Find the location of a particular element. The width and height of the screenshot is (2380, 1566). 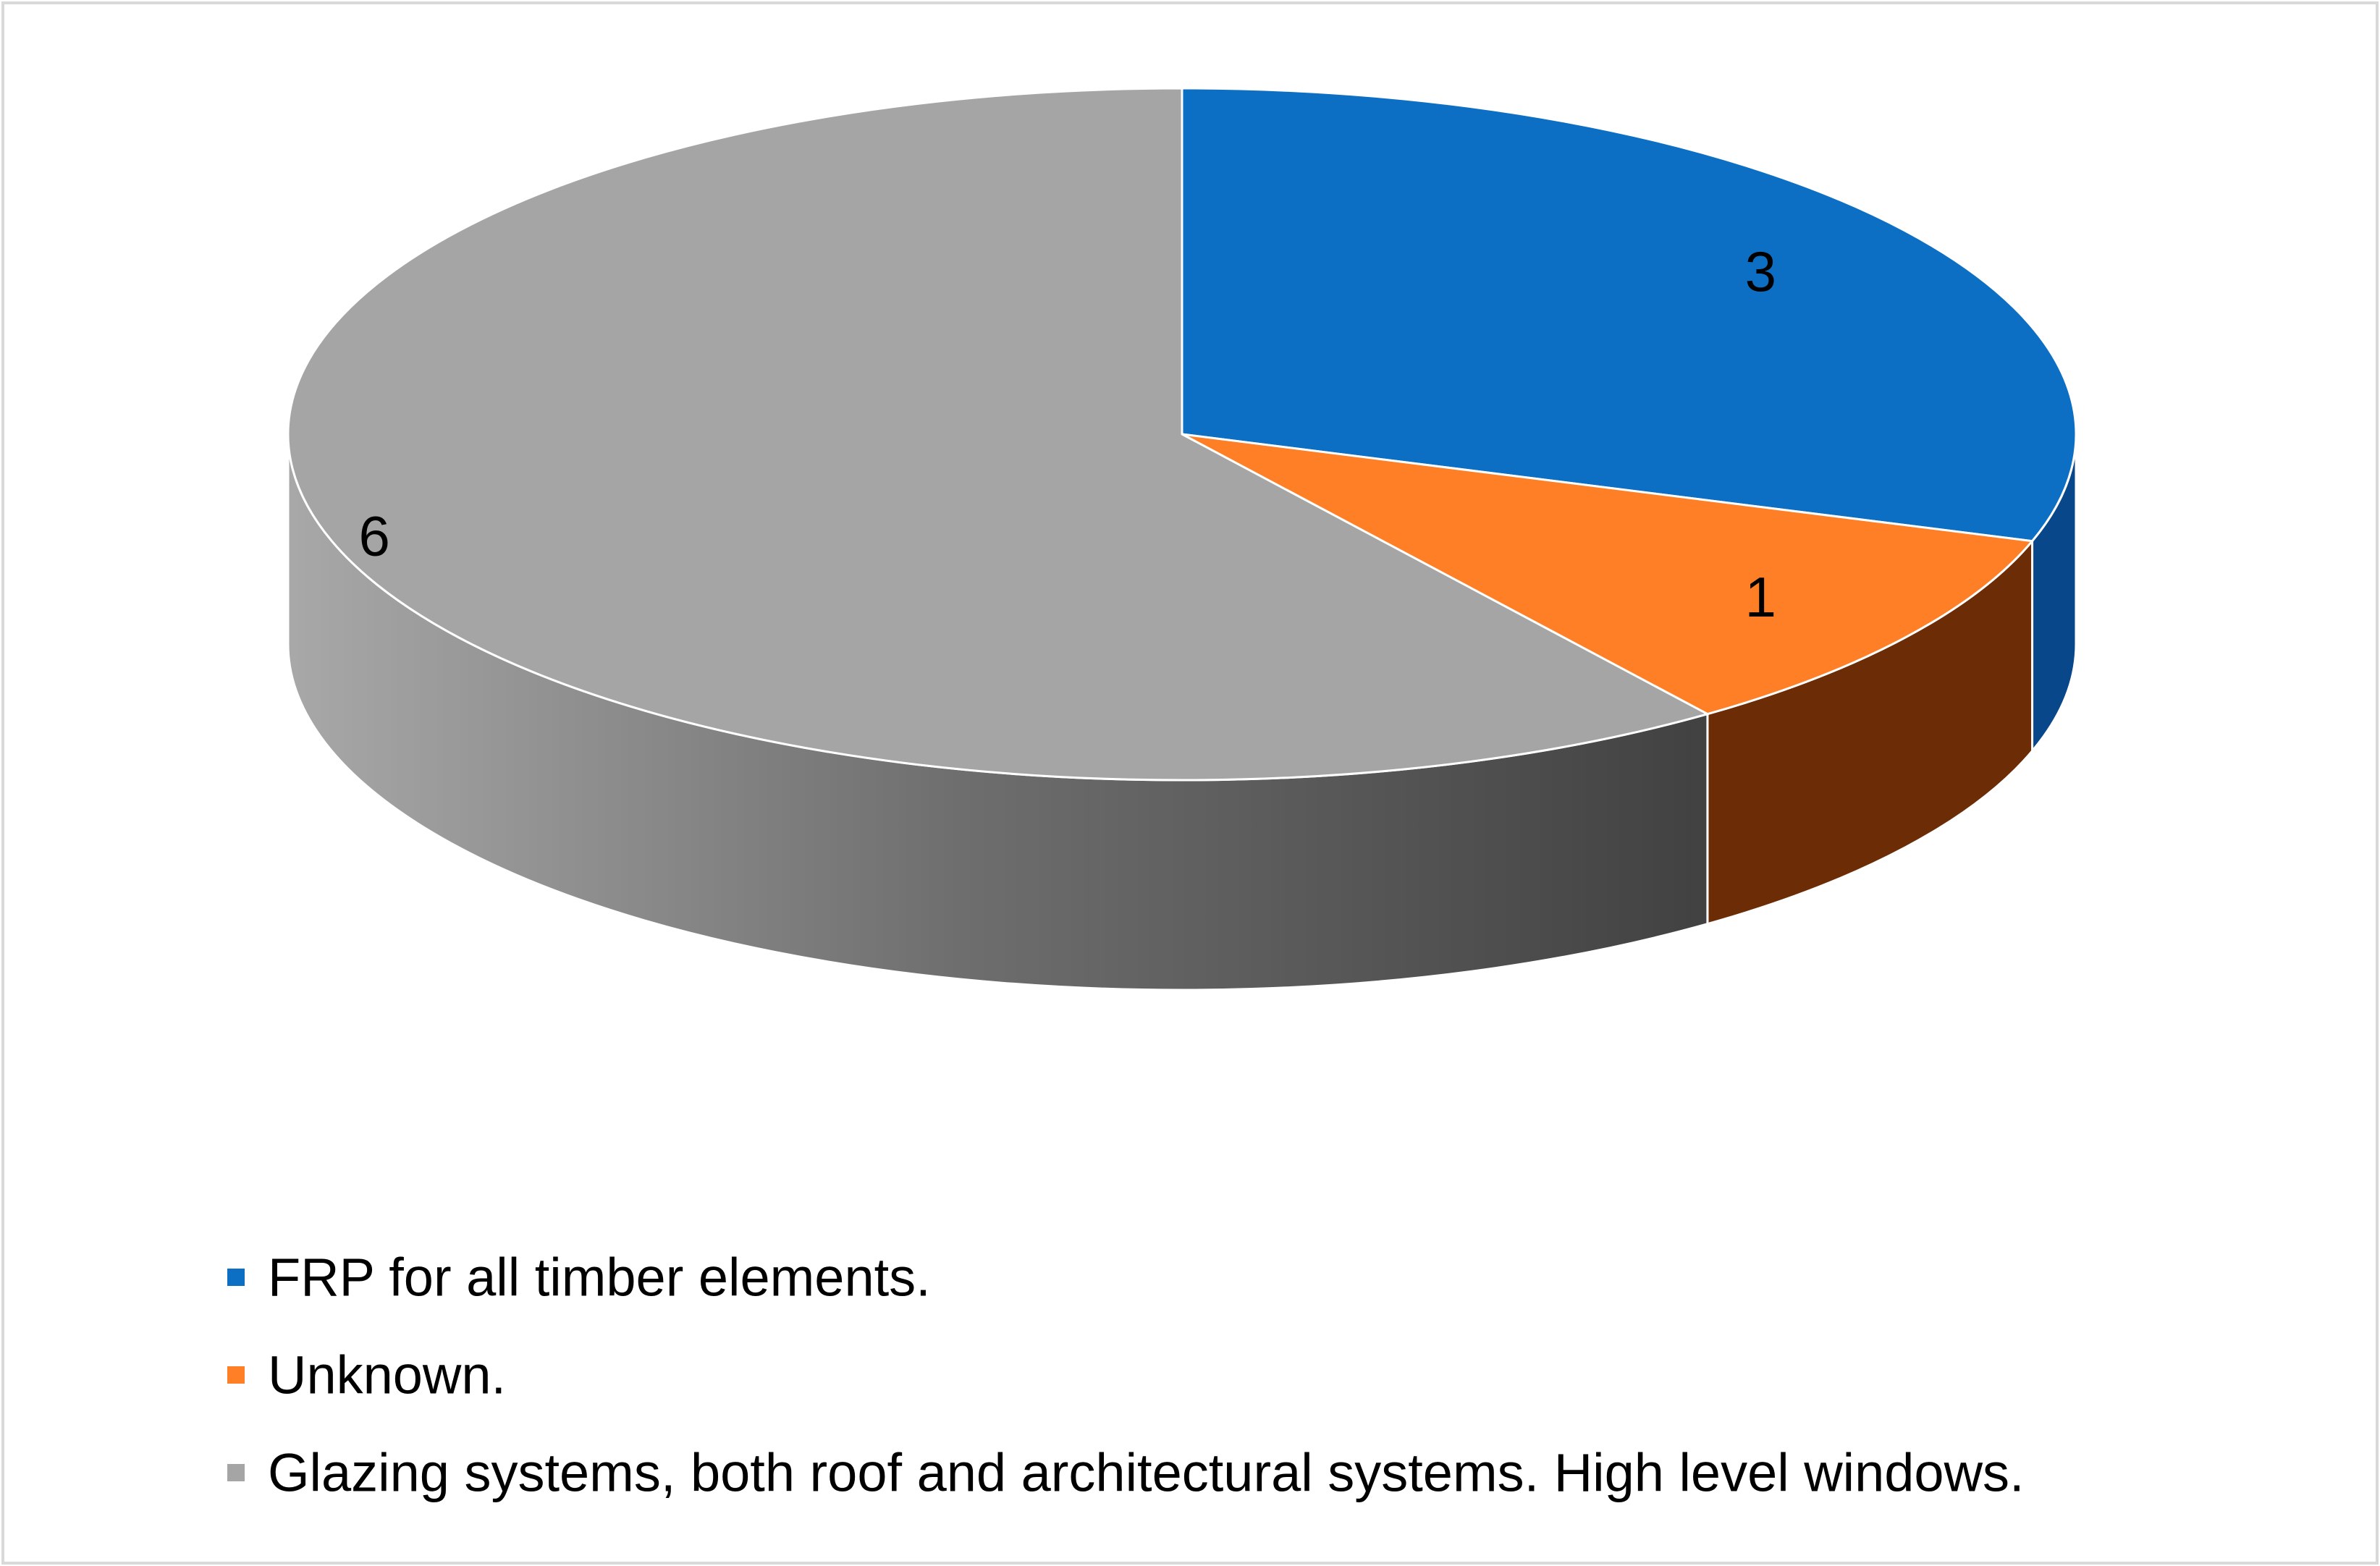

data-label-0: 3 is located at coordinates (1760, 272).